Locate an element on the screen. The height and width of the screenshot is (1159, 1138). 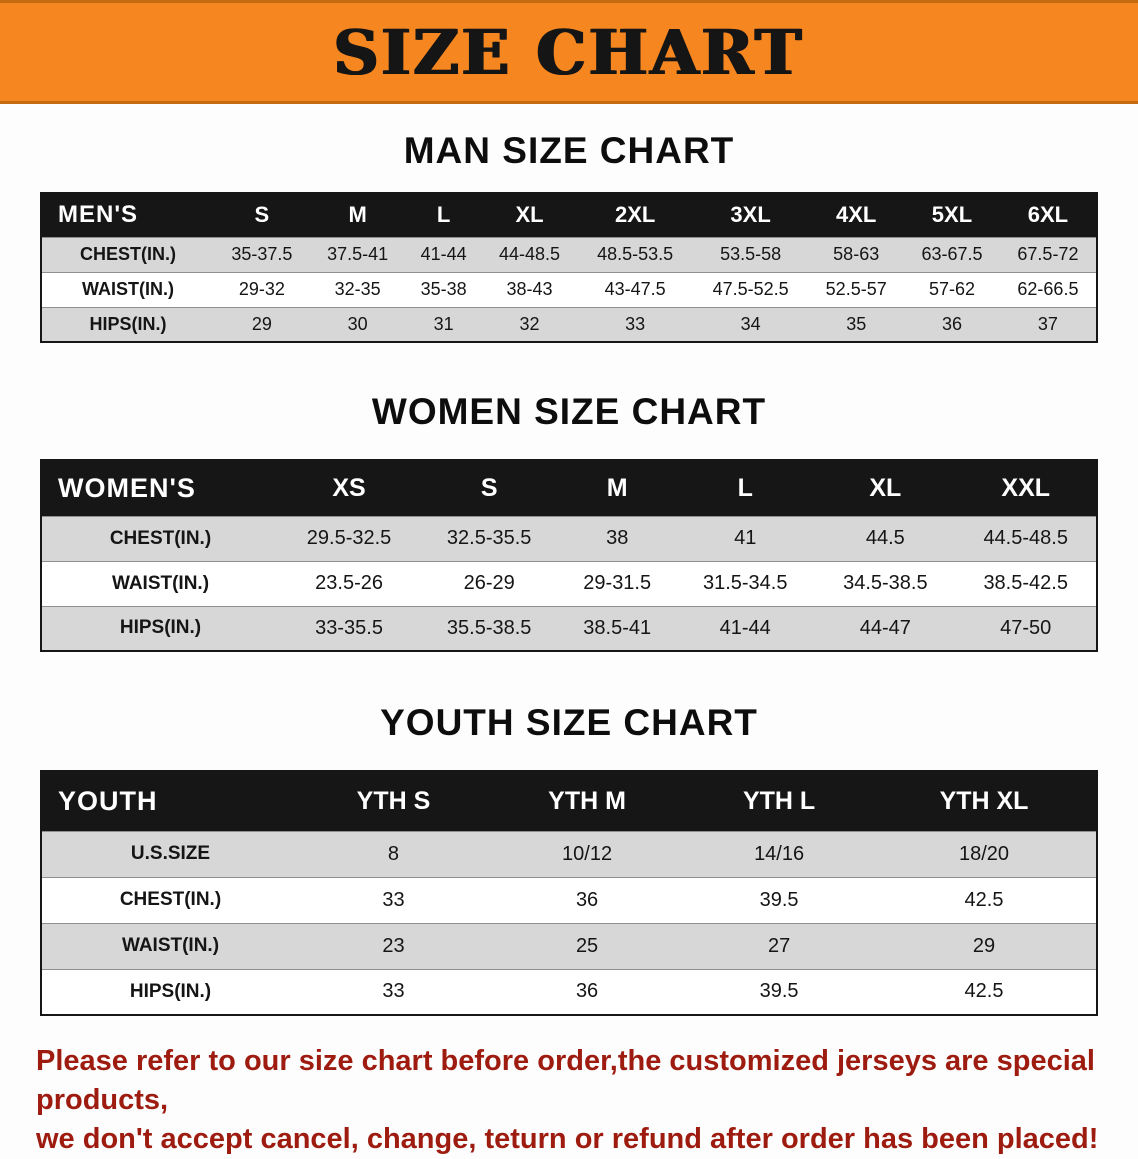
size-header-cell: 3XL is located at coordinates (750, 215).